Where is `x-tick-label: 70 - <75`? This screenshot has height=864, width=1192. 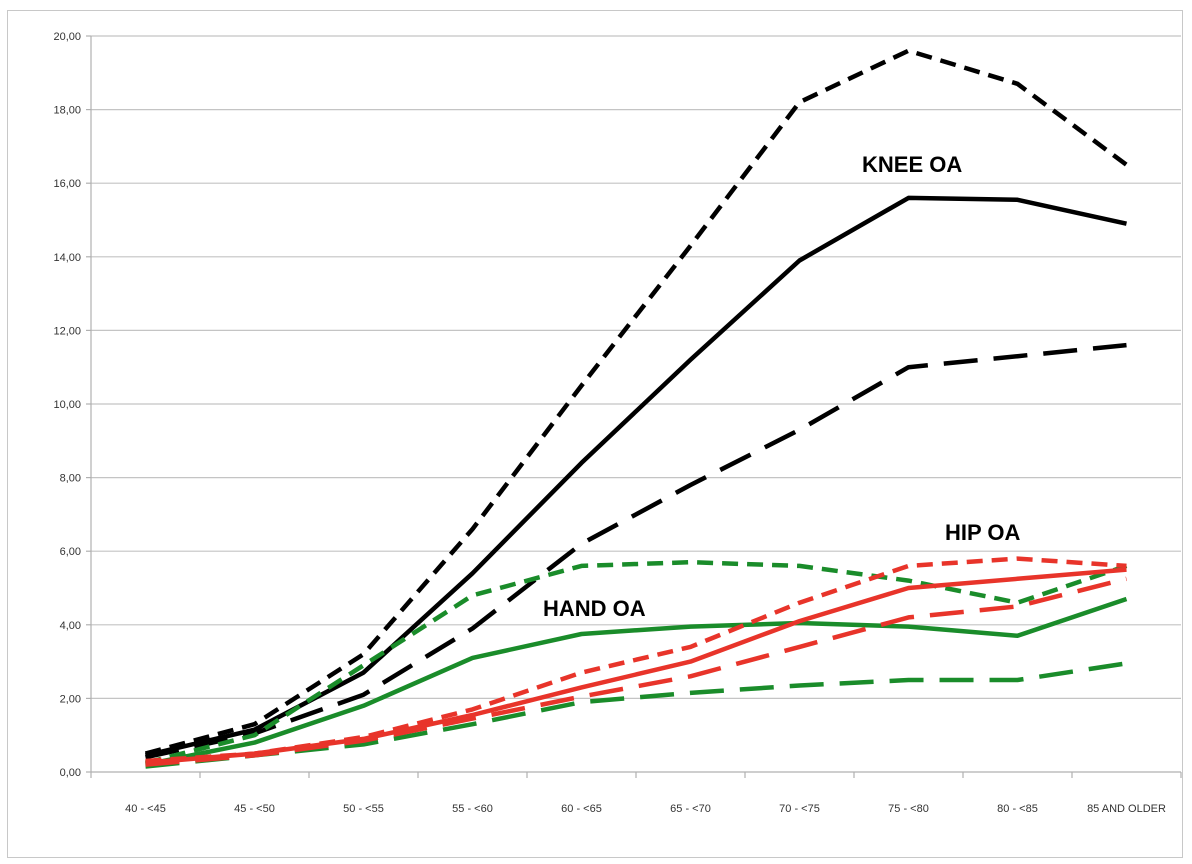 x-tick-label: 70 - <75 is located at coordinates (799, 809).